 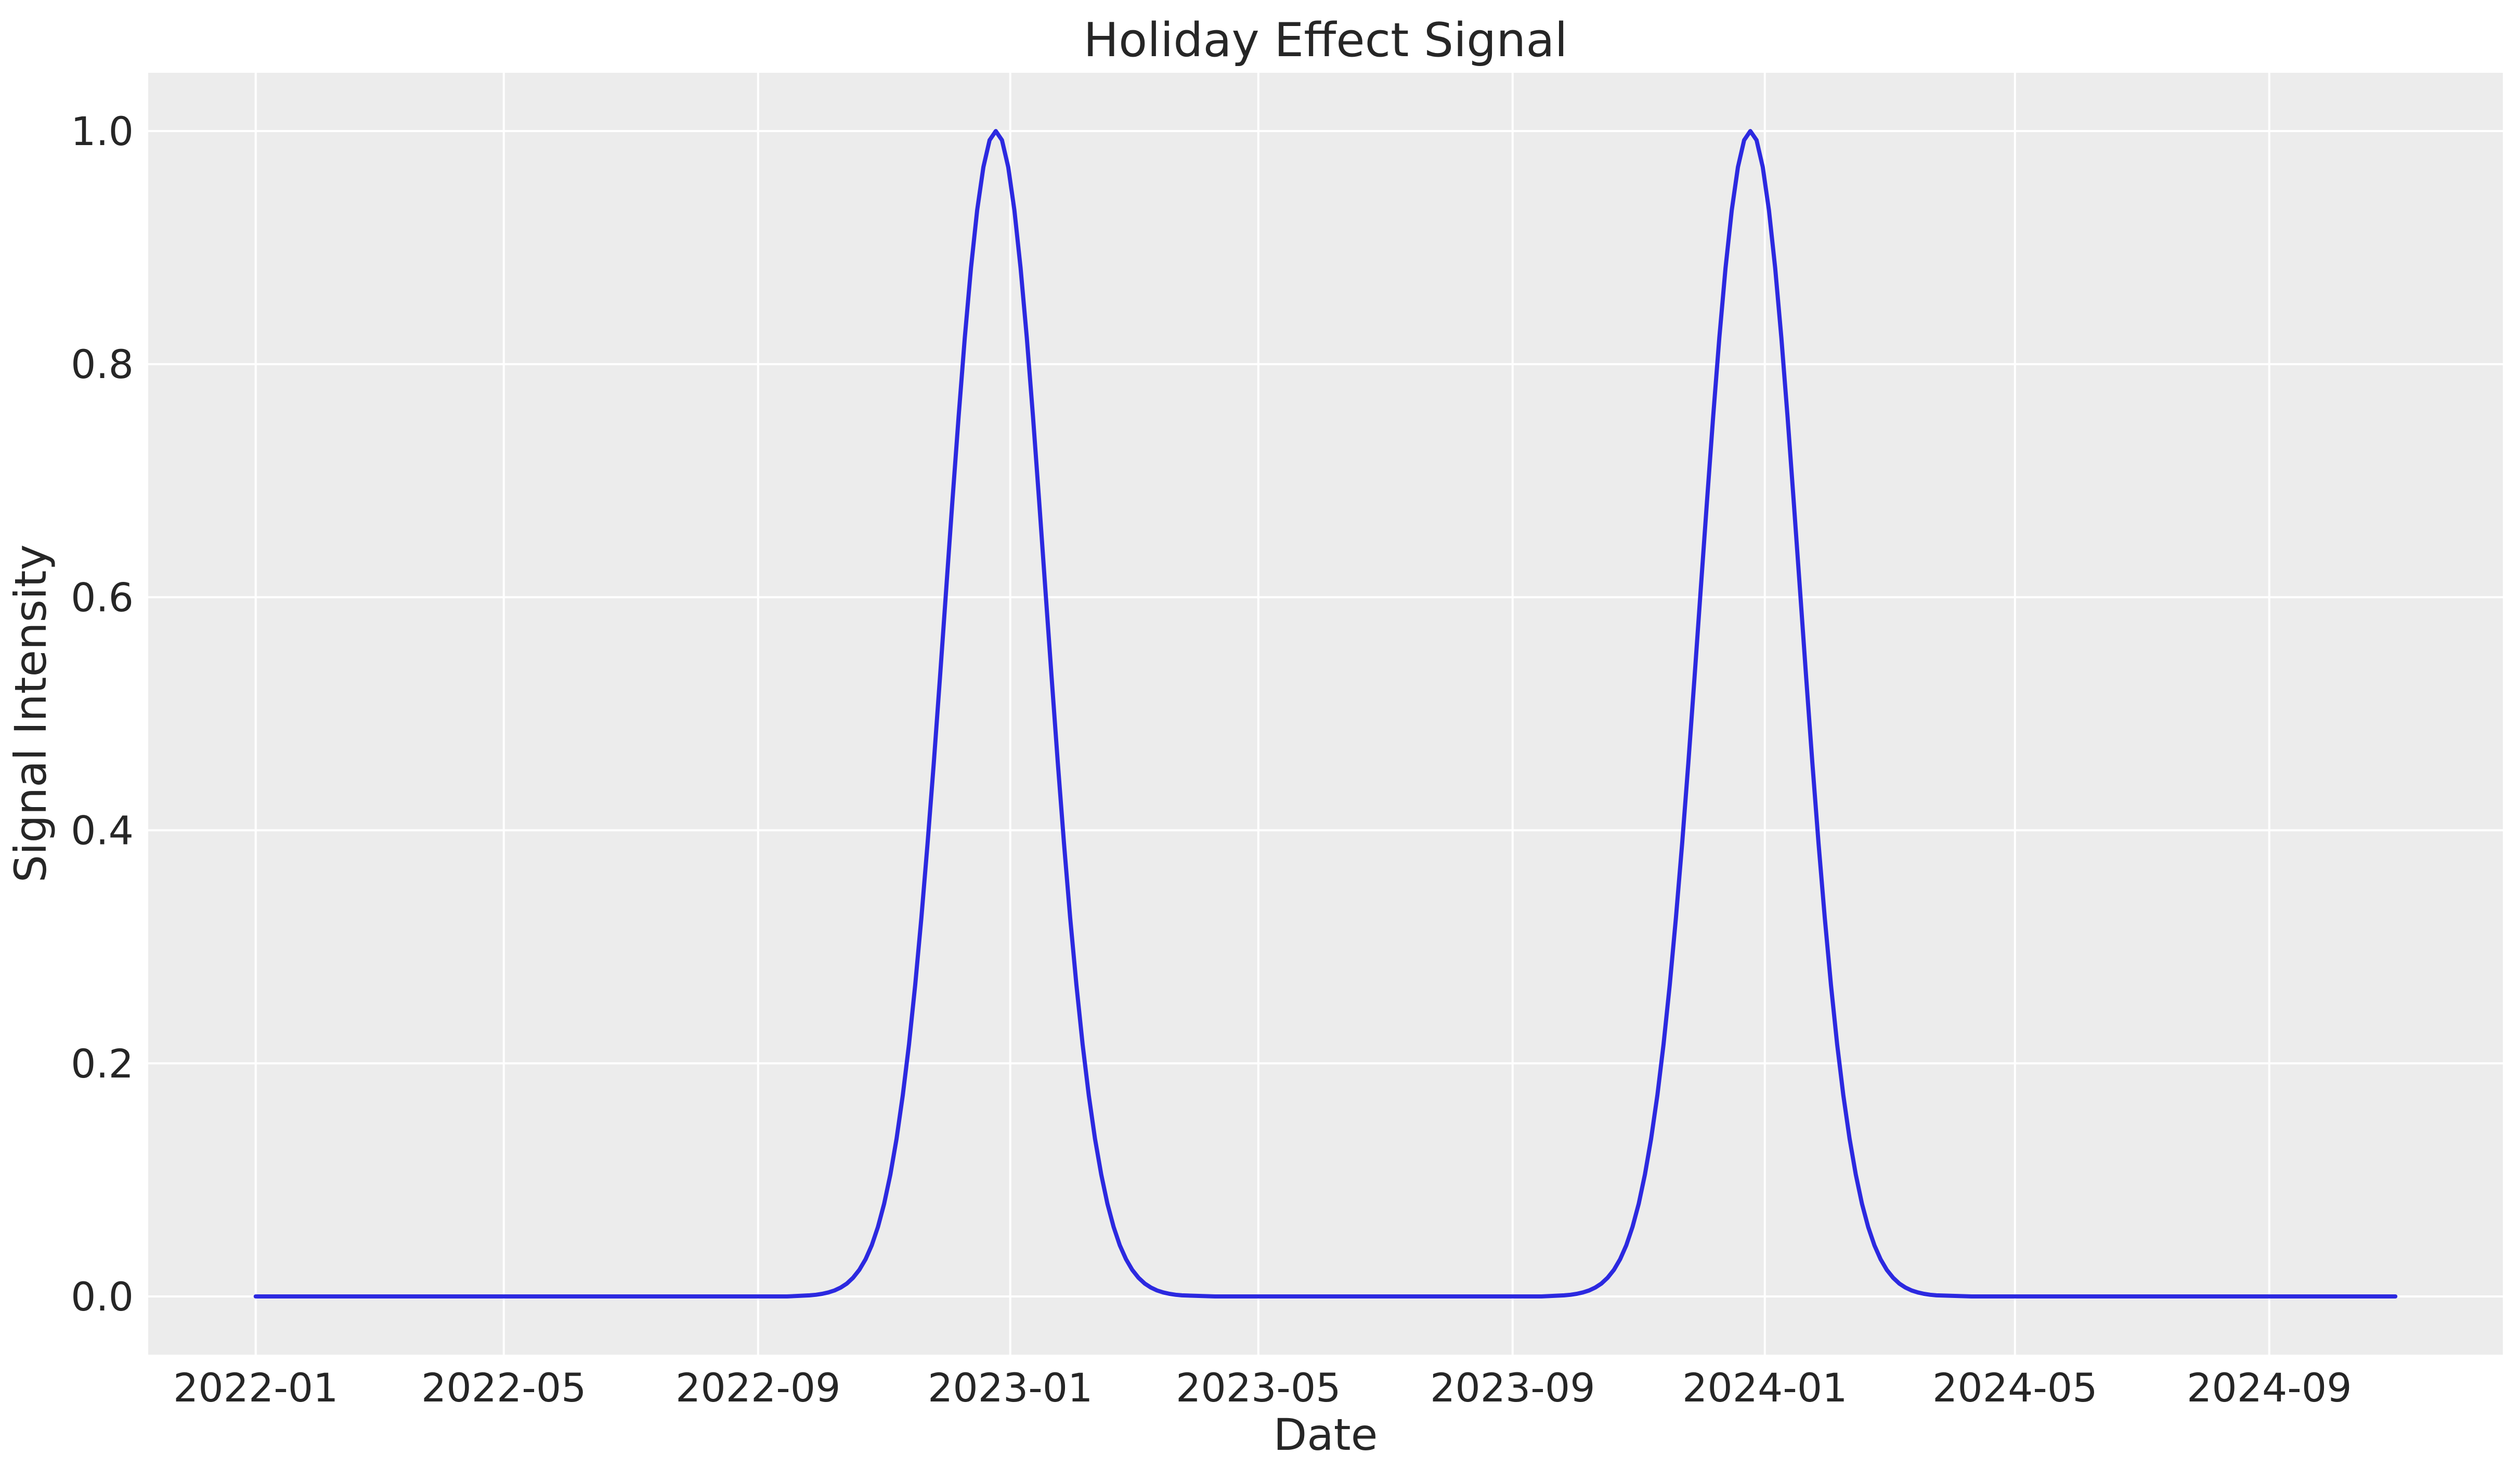 What do you see at coordinates (2015, 1388) in the screenshot?
I see `x-tick-label: 2024-05` at bounding box center [2015, 1388].